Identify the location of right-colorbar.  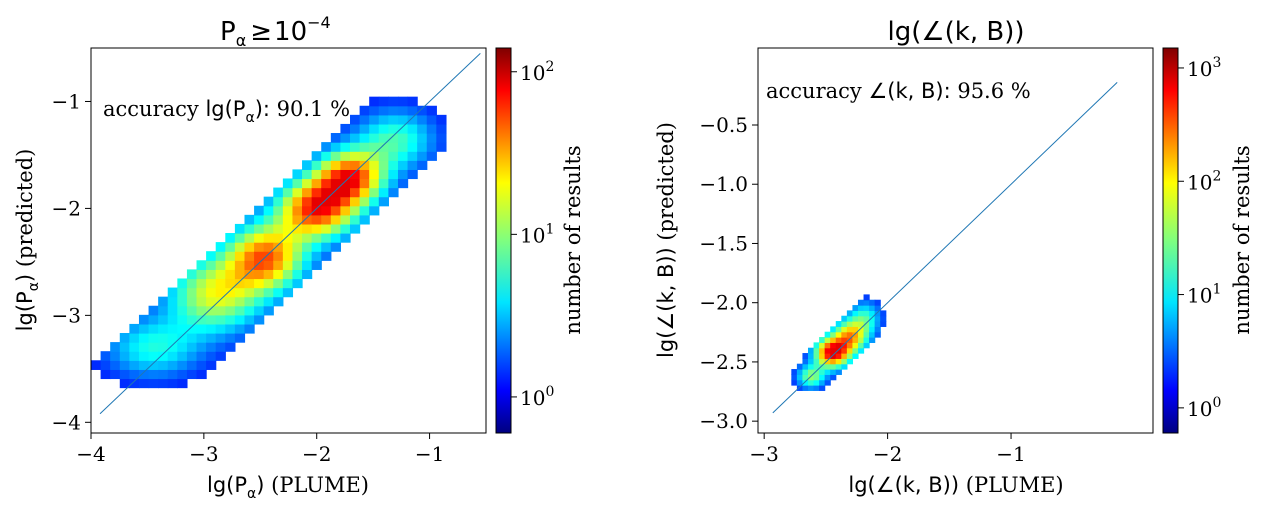
(1170, 240).